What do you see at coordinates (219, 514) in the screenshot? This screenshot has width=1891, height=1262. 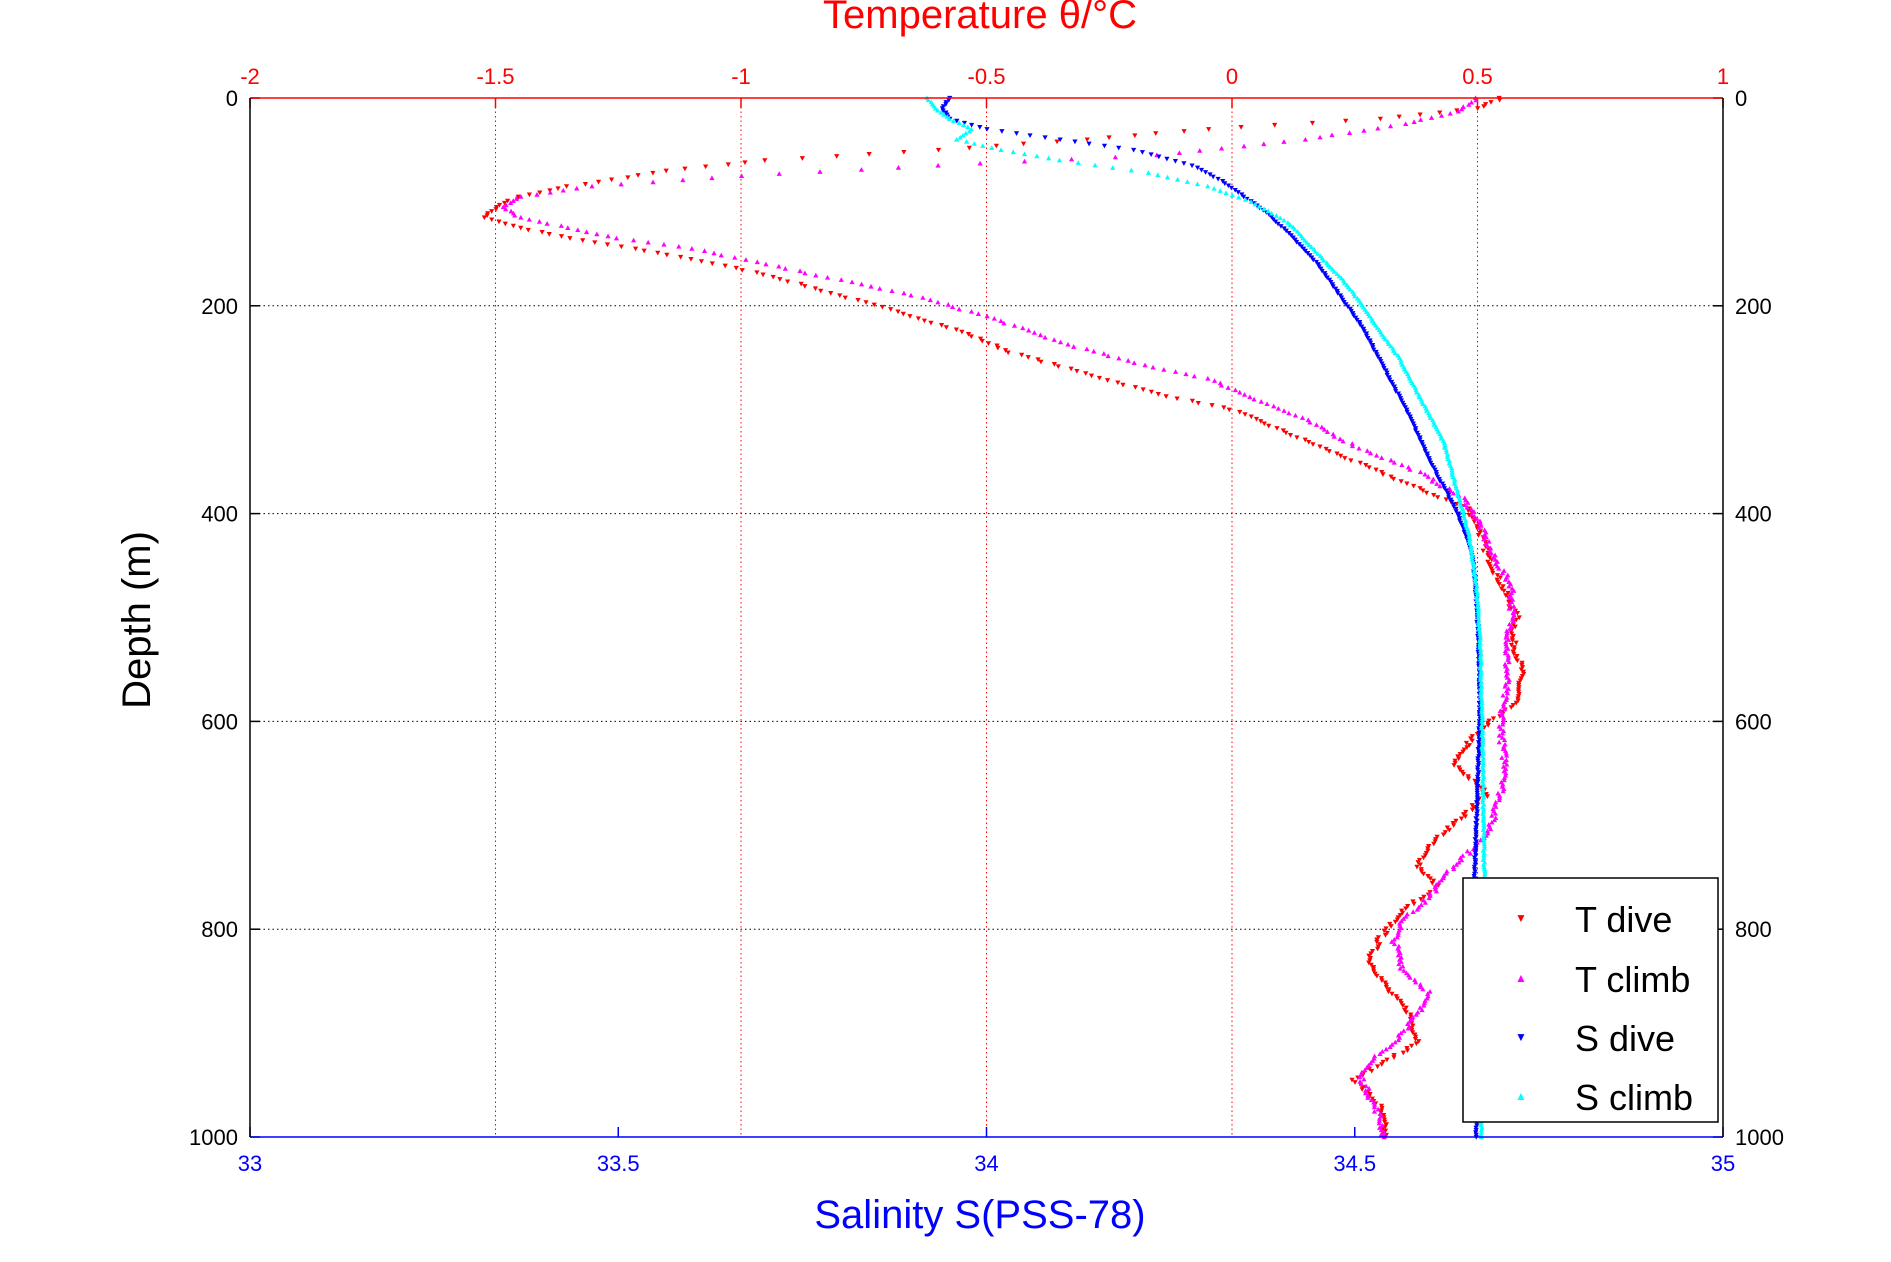 I see `y-tick-label-left: 400` at bounding box center [219, 514].